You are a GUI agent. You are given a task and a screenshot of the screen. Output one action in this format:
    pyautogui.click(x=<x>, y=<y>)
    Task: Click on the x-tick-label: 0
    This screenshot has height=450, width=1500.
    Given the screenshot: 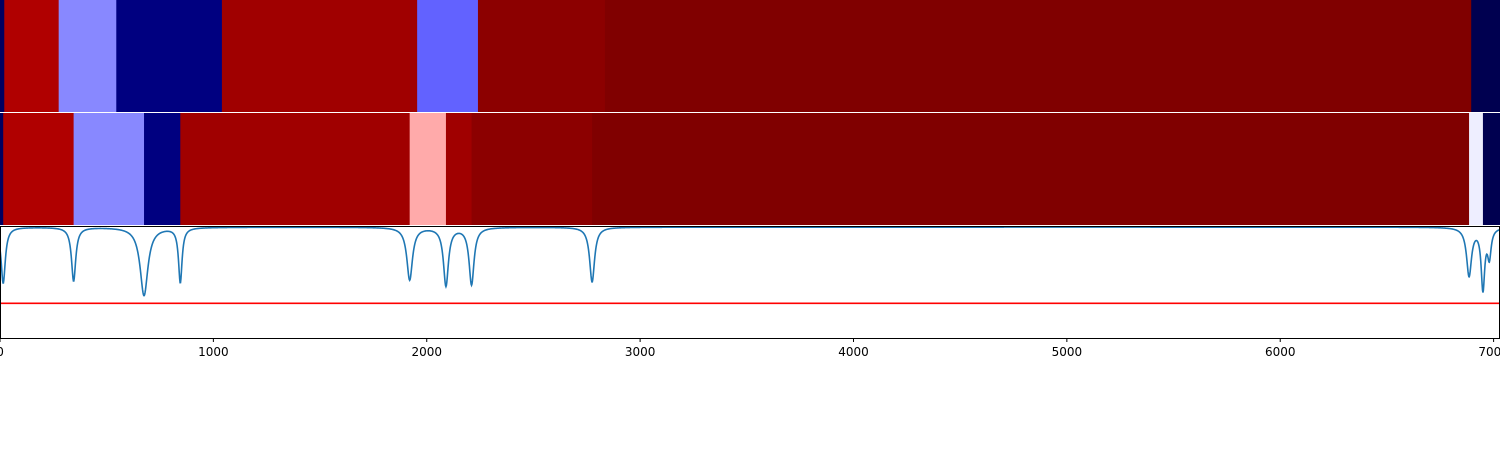 What is the action you would take?
    pyautogui.click(x=2, y=352)
    